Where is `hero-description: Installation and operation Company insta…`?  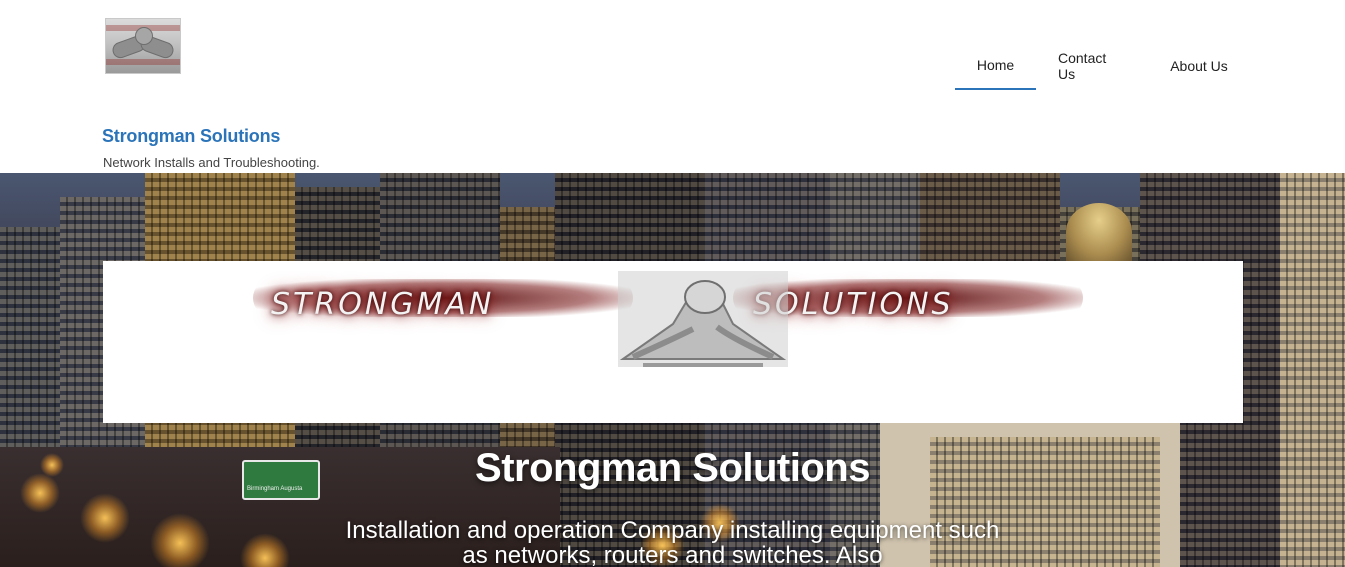 hero-description: Installation and operation Company insta… is located at coordinates (672, 542).